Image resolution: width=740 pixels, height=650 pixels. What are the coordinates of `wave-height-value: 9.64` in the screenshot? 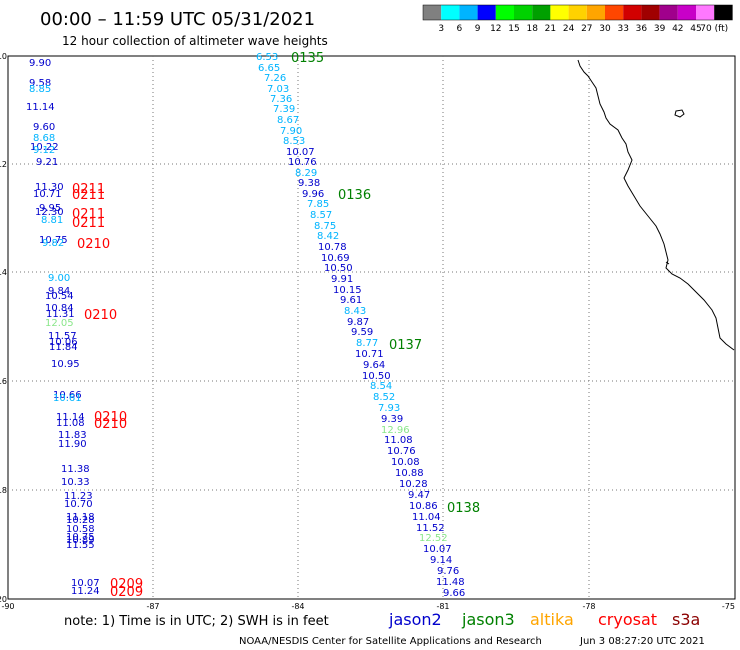 It's located at (374, 365).